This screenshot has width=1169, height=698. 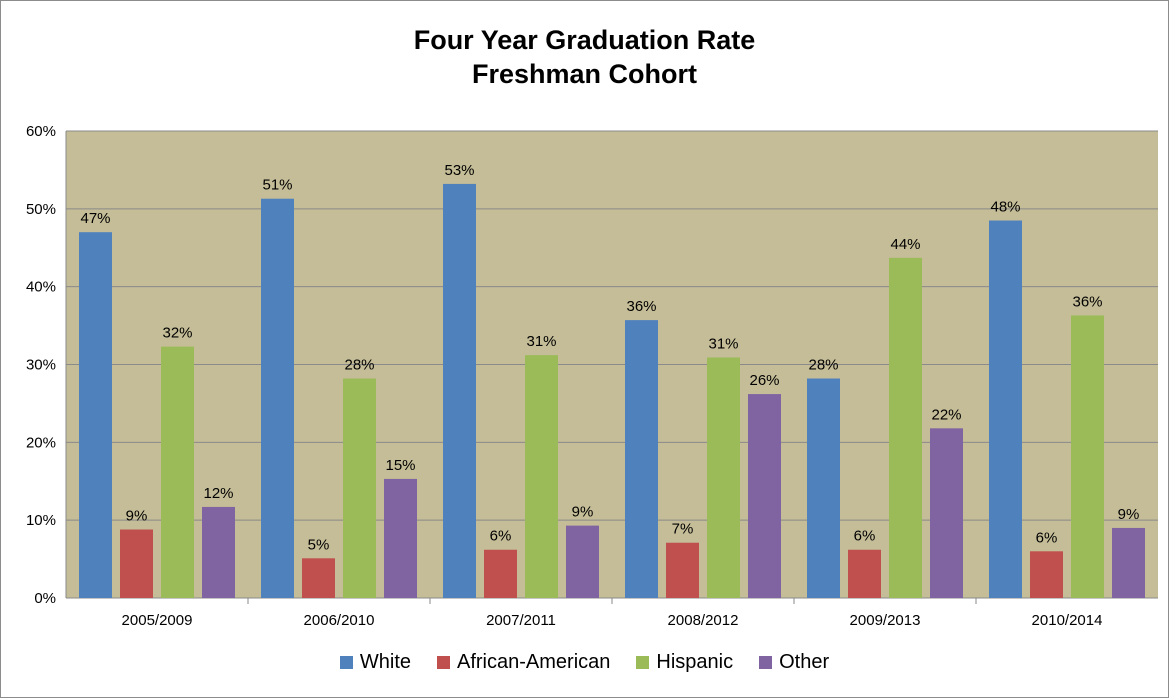 I want to click on data-label: 53%, so click(x=459, y=170).